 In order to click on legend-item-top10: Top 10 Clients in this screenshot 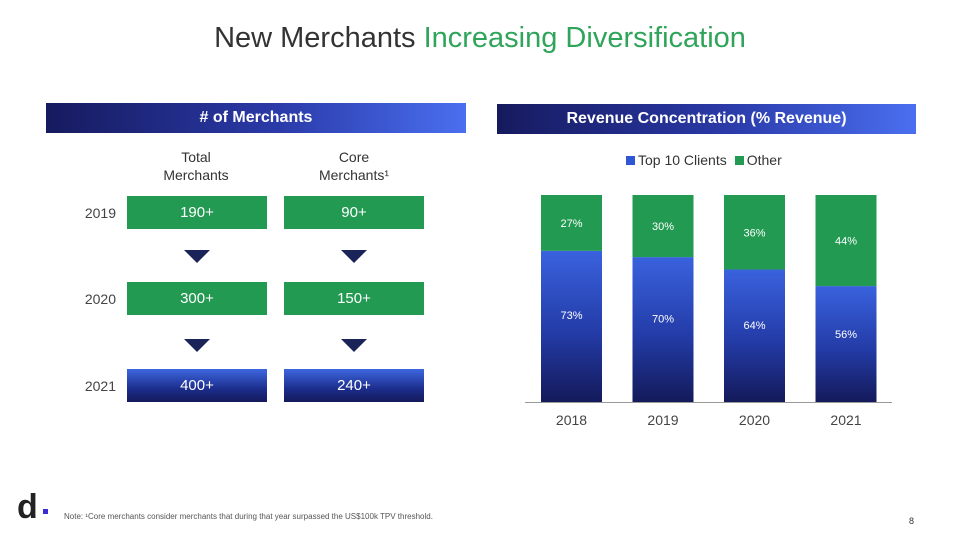, I will do `click(676, 160)`.